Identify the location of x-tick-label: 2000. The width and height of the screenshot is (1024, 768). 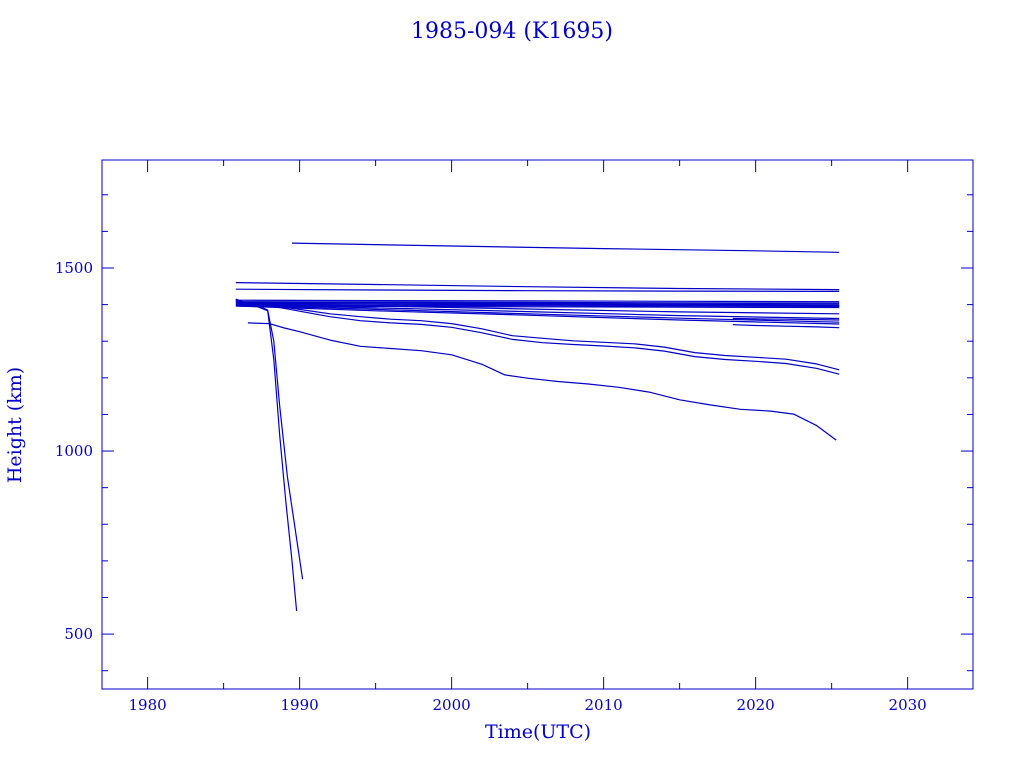
(452, 705).